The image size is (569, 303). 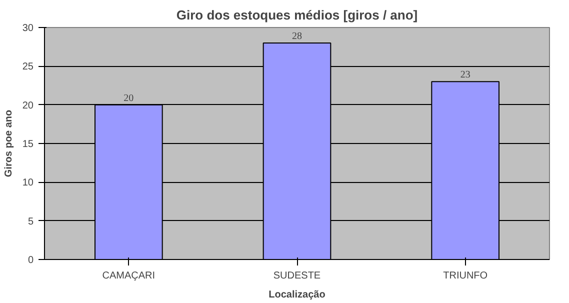 I want to click on y-tick-label: 30, so click(x=28, y=28).